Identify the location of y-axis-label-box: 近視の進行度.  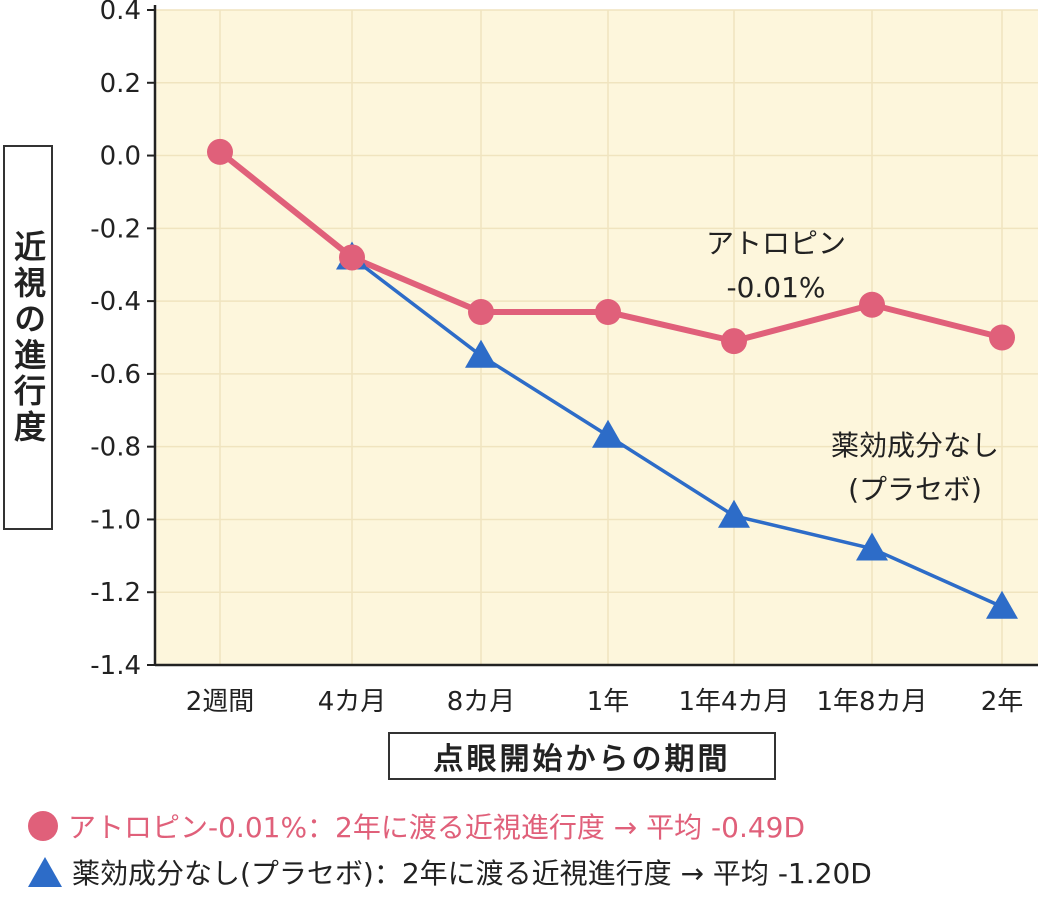
(28, 337).